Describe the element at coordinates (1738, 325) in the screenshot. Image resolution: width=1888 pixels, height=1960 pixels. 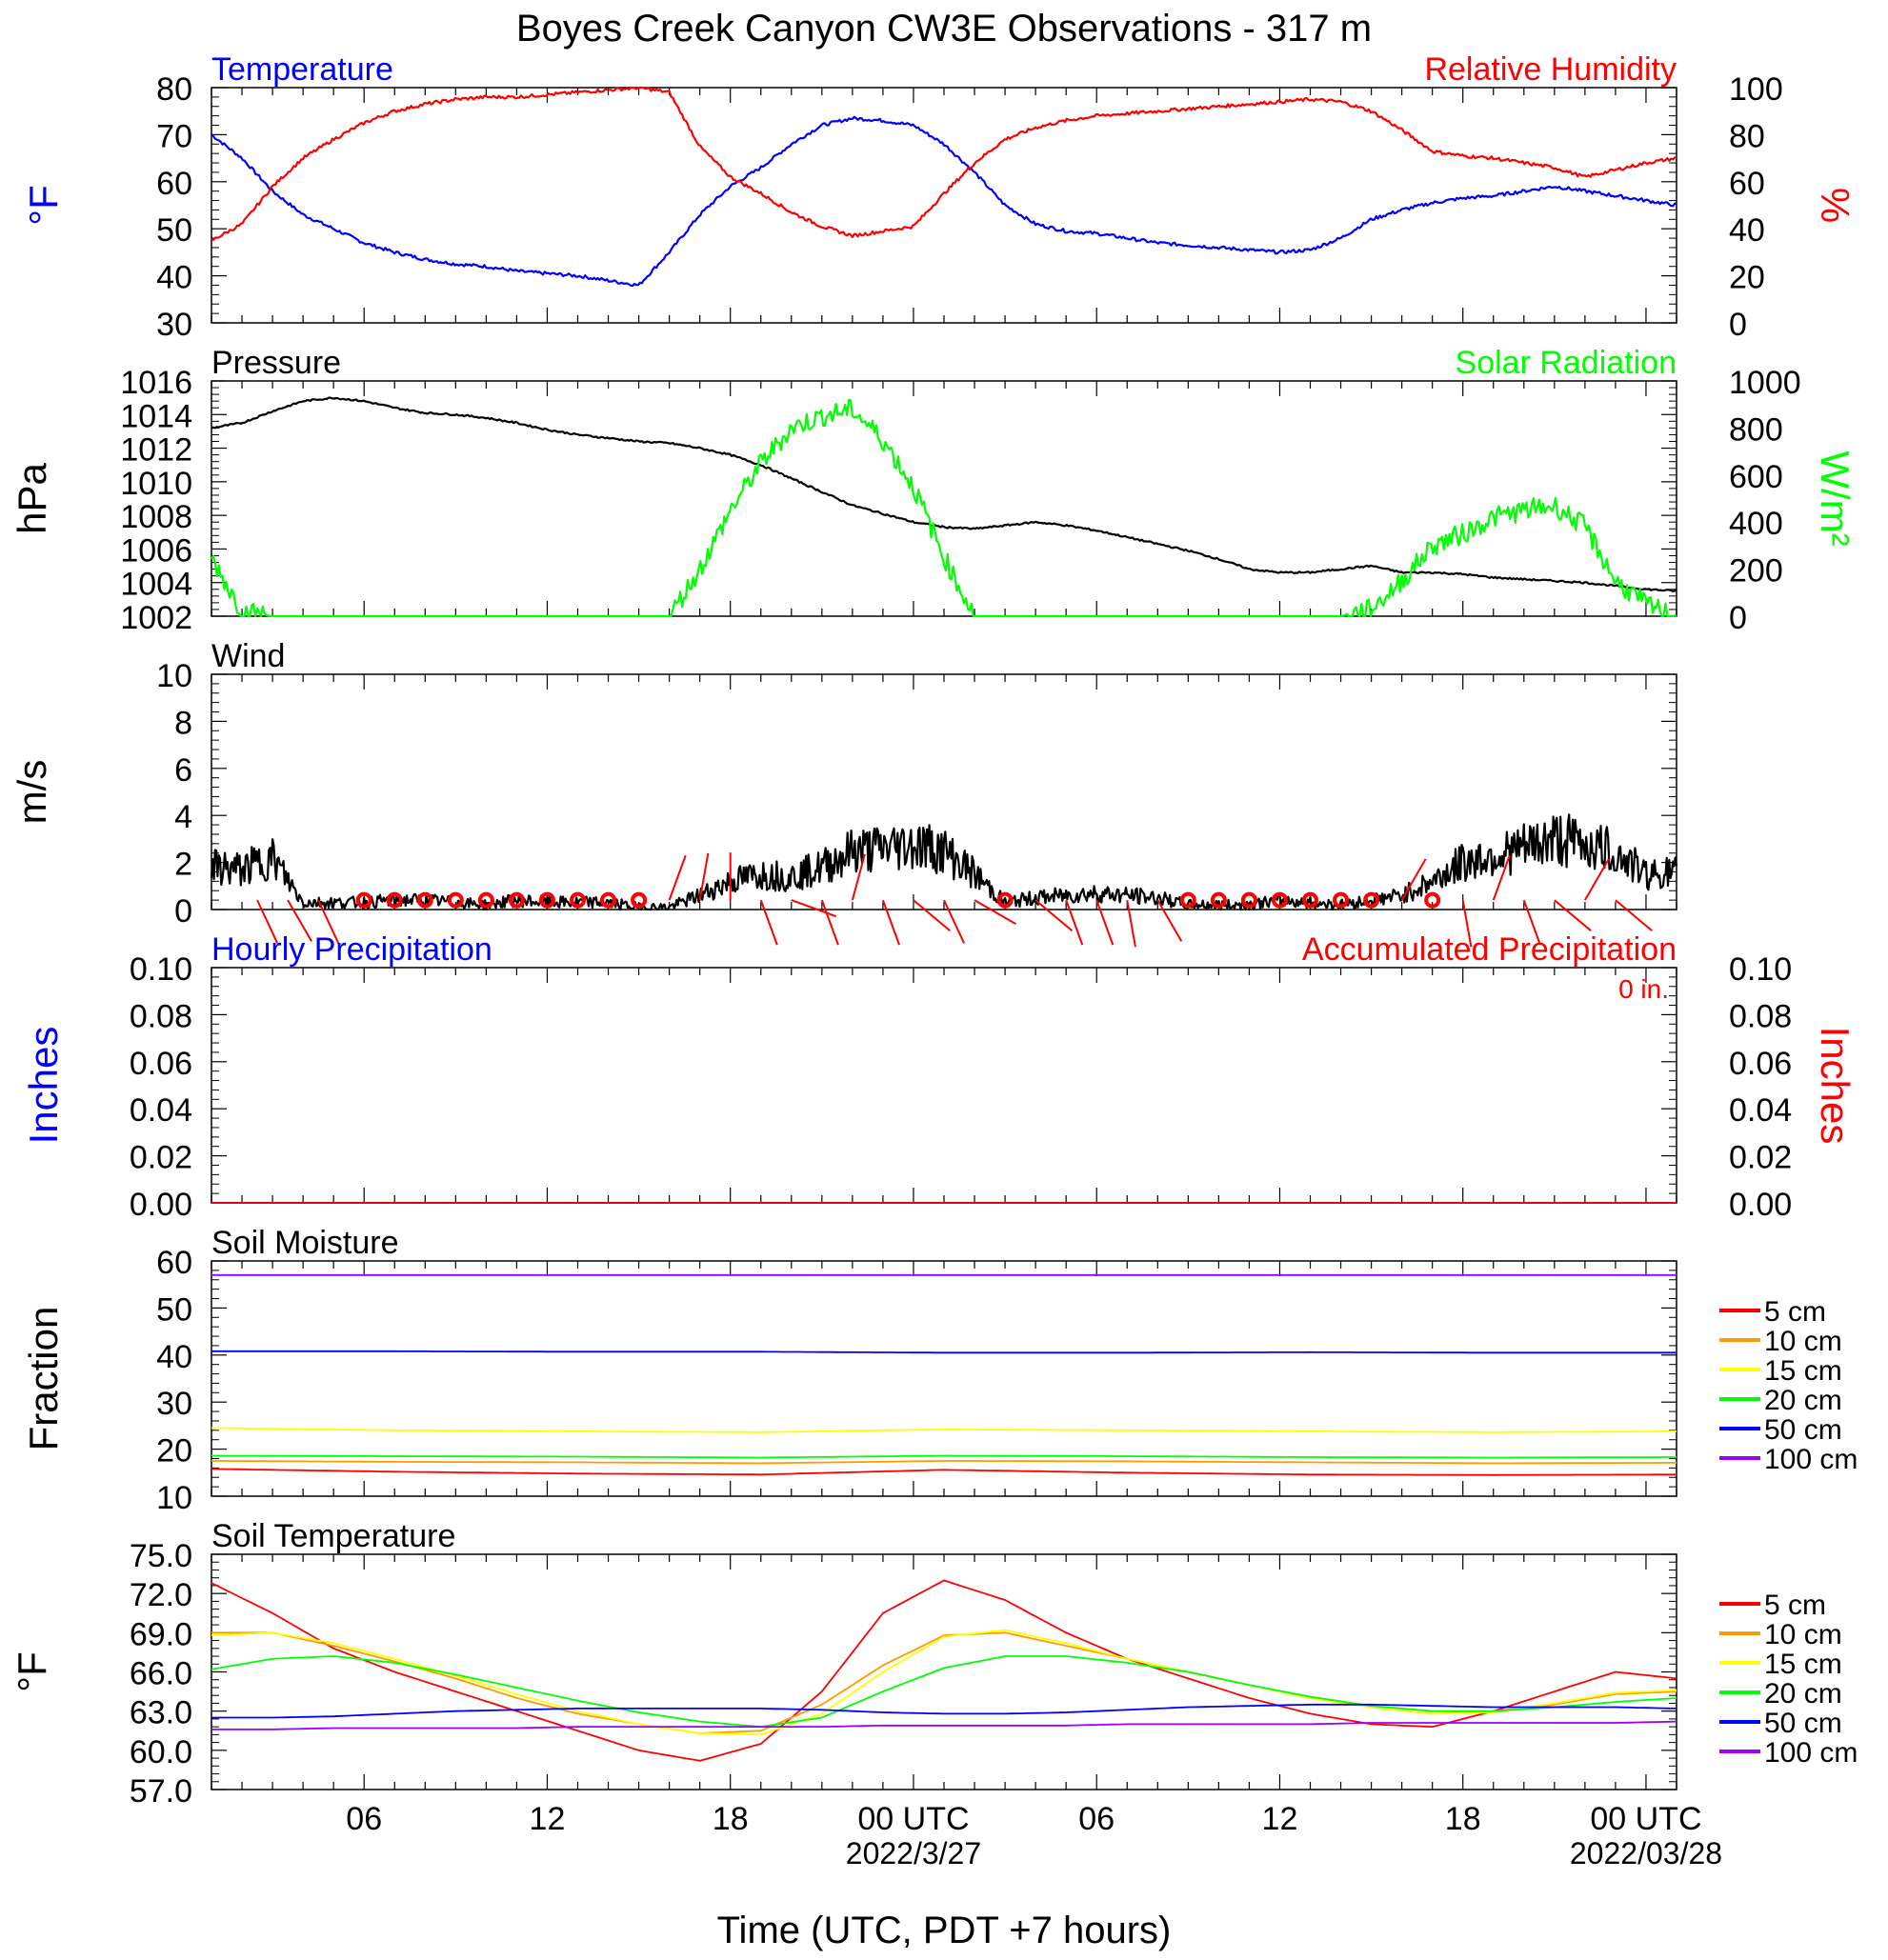
I see `y-right-tick-label: 0` at that location.